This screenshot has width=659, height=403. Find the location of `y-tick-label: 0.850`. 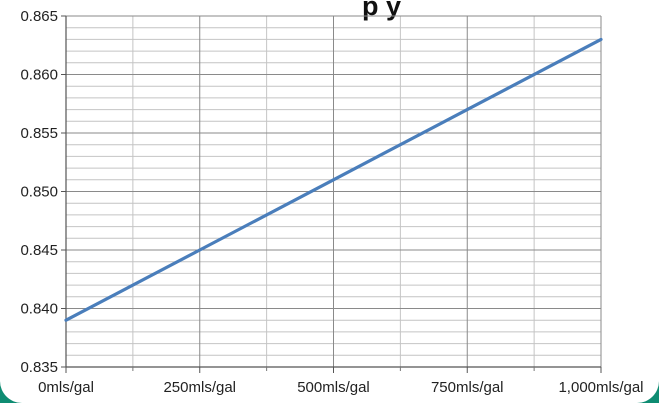

y-tick-label: 0.850 is located at coordinates (39, 192).